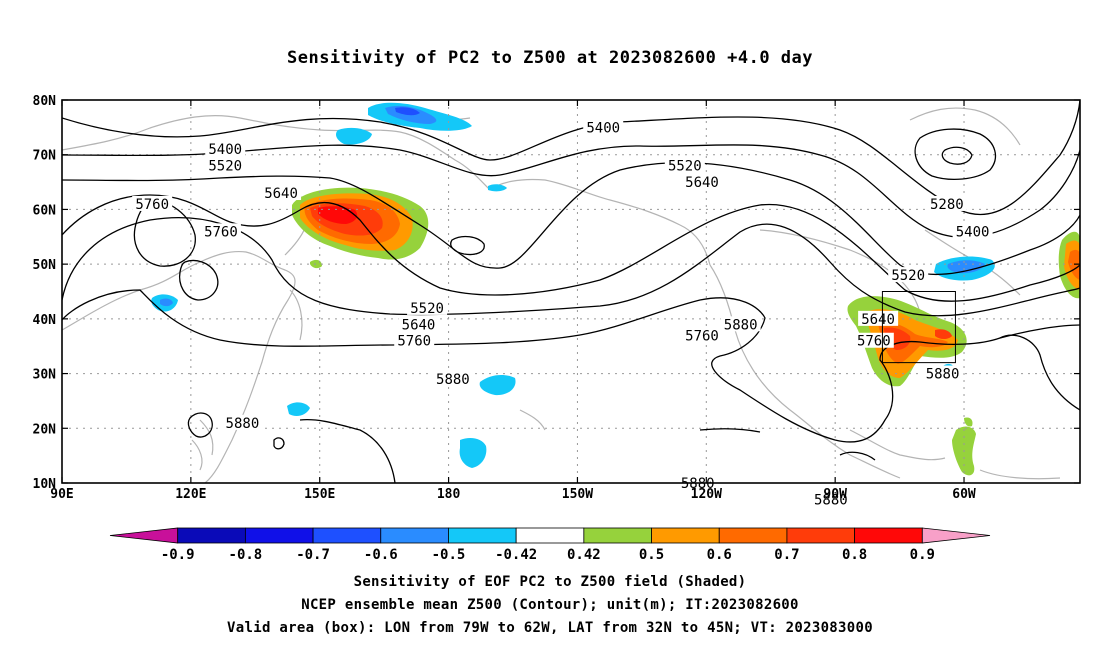  Describe the element at coordinates (313, 555) in the screenshot. I see `colorbar-label: -0.7` at that location.